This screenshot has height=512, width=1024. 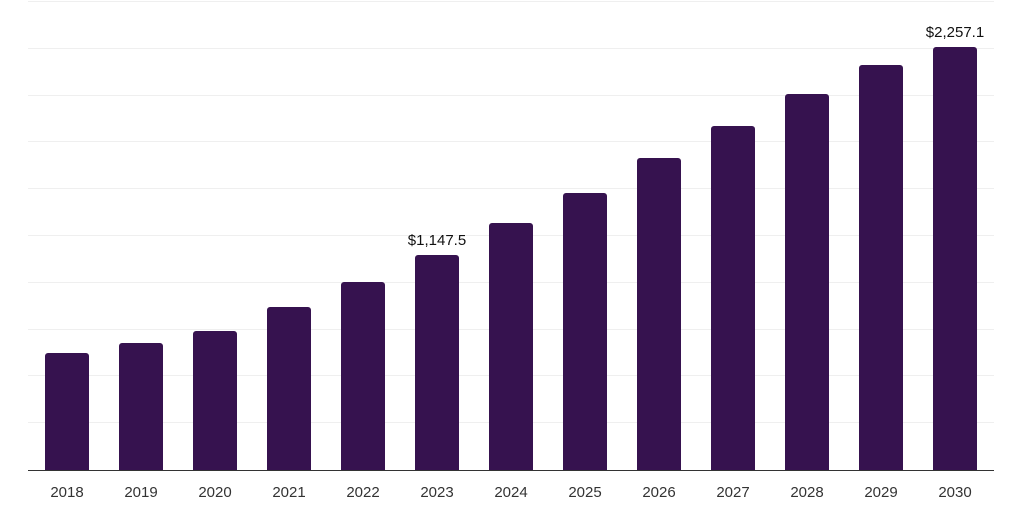 I want to click on bar-2030, so click(x=955, y=258).